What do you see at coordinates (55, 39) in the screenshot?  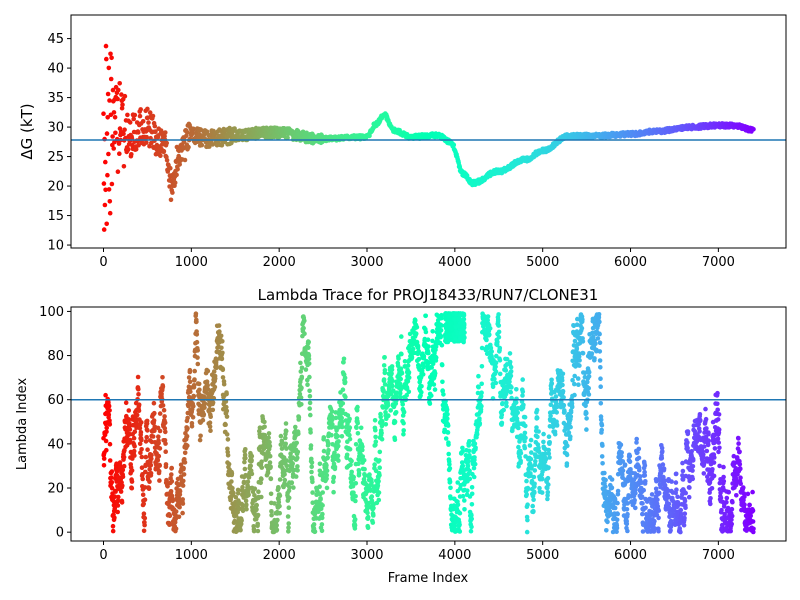 I see `y-tick-label: 45` at bounding box center [55, 39].